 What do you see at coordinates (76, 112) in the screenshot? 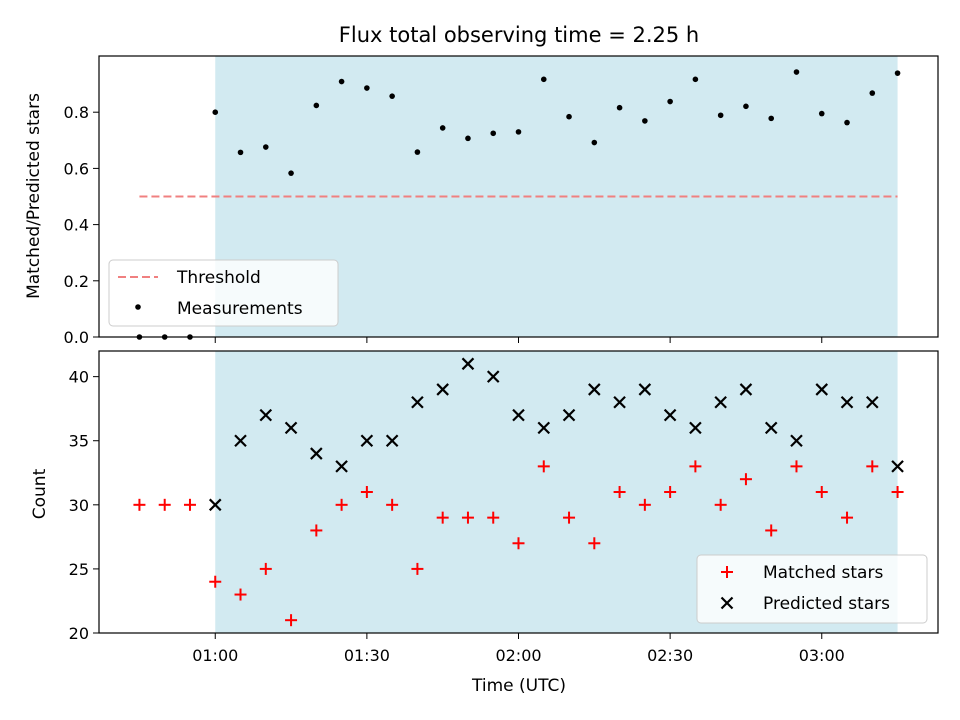
I see `y-tick-label: 0.8` at bounding box center [76, 112].